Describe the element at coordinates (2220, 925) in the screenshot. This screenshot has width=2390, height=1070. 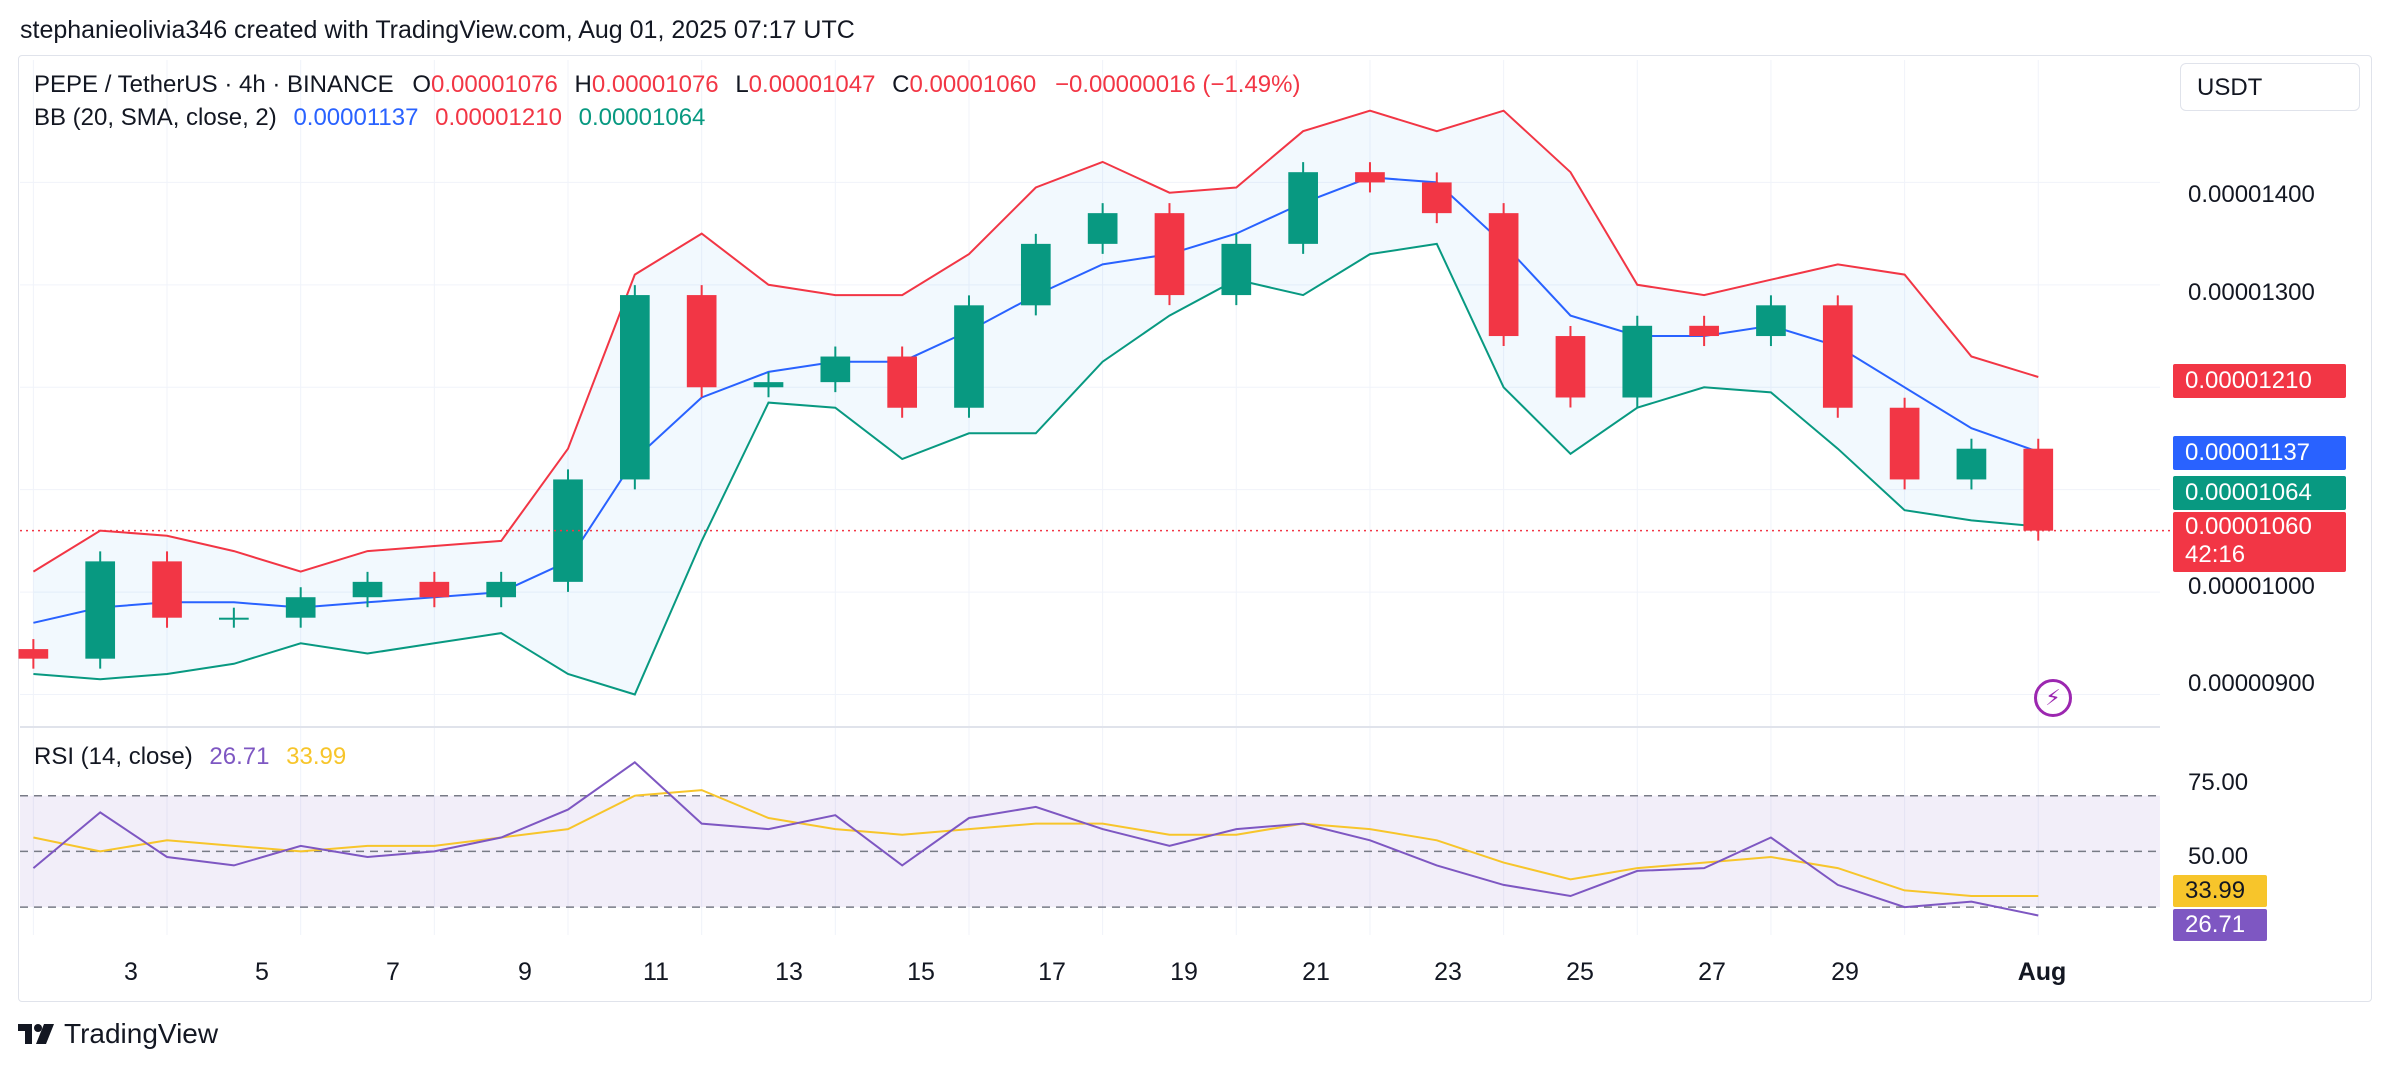
I see `rsi-tag: 26.71` at that location.